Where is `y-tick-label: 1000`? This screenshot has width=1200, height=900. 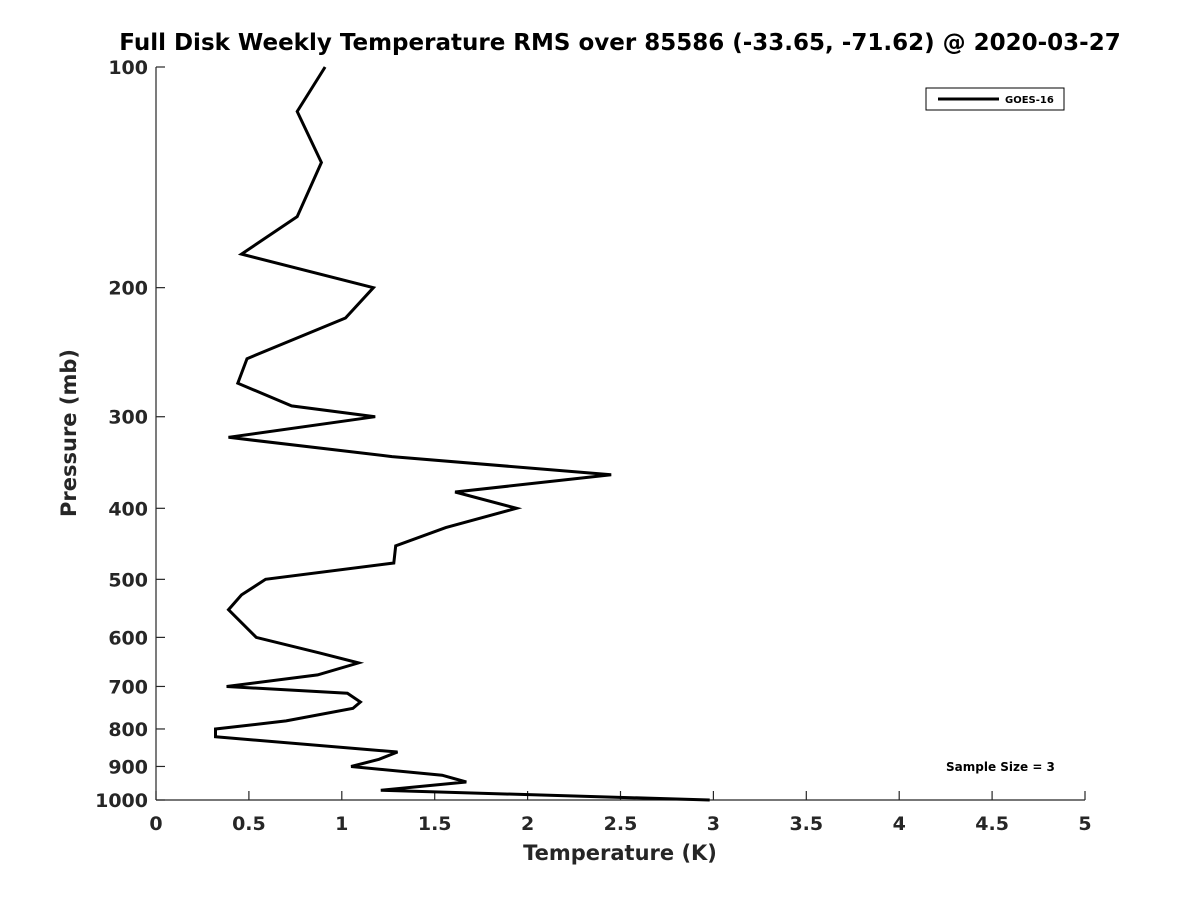
y-tick-label: 1000 is located at coordinates (121, 801).